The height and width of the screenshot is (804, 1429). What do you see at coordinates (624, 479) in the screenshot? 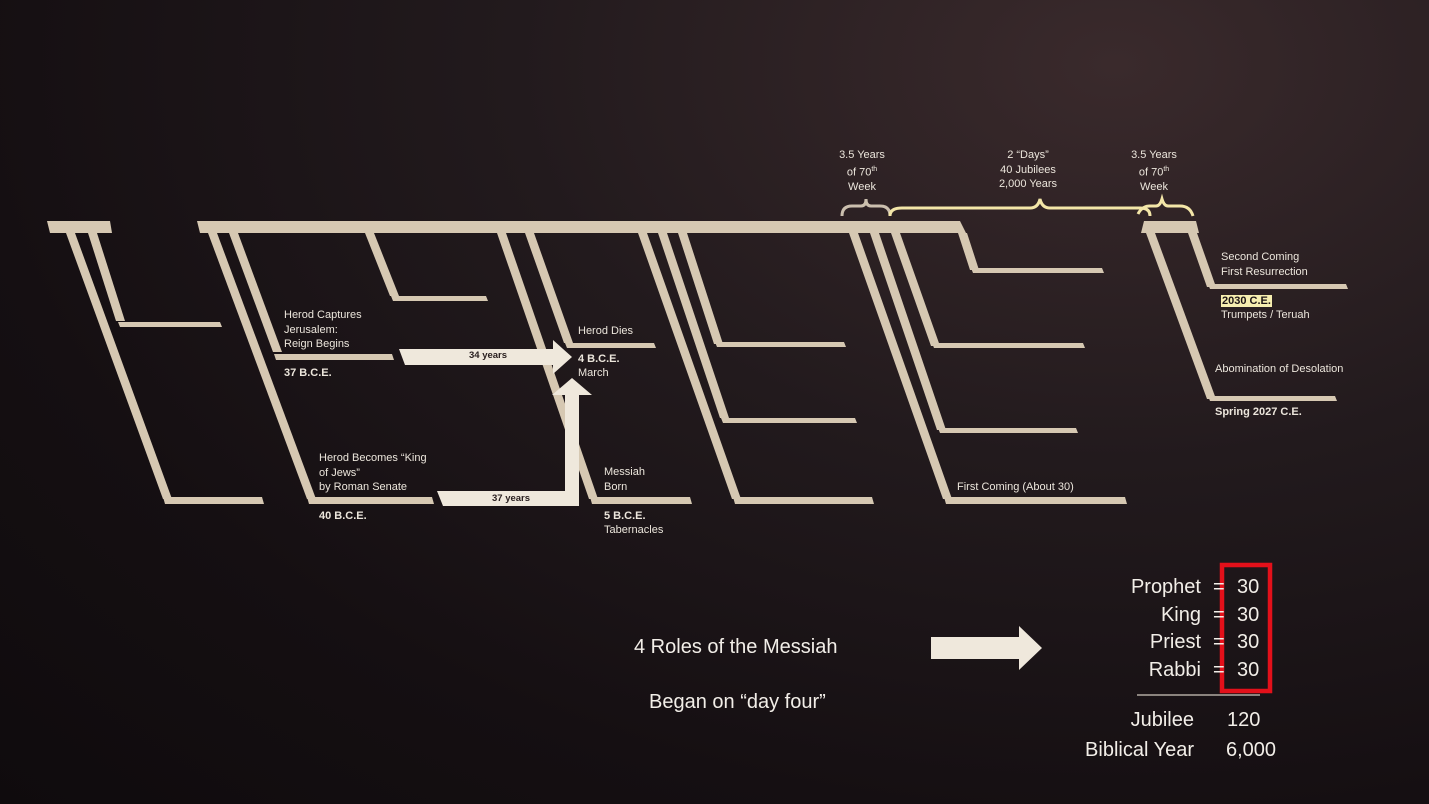
I see `messiah-born-label: Messiah Born` at bounding box center [624, 479].